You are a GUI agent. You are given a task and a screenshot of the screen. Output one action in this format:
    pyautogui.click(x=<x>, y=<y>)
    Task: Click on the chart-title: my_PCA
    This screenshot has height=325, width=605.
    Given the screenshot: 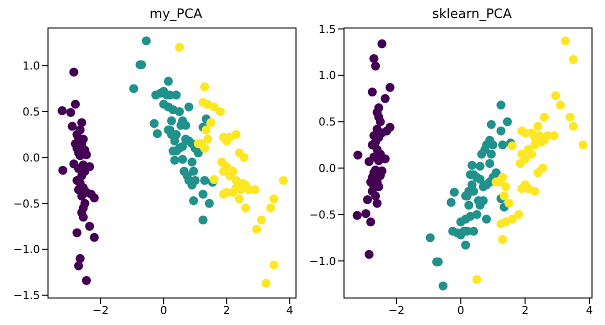 What is the action you would take?
    pyautogui.click(x=176, y=14)
    